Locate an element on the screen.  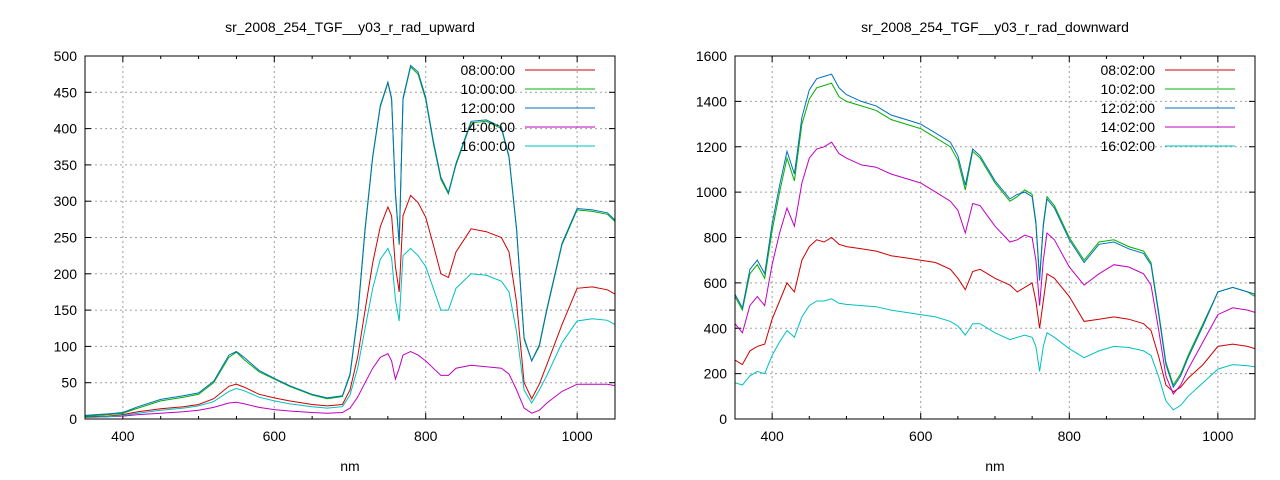
chart-title: sr_2008_254_TGF__y03_r_rad_downward is located at coordinates (995, 27).